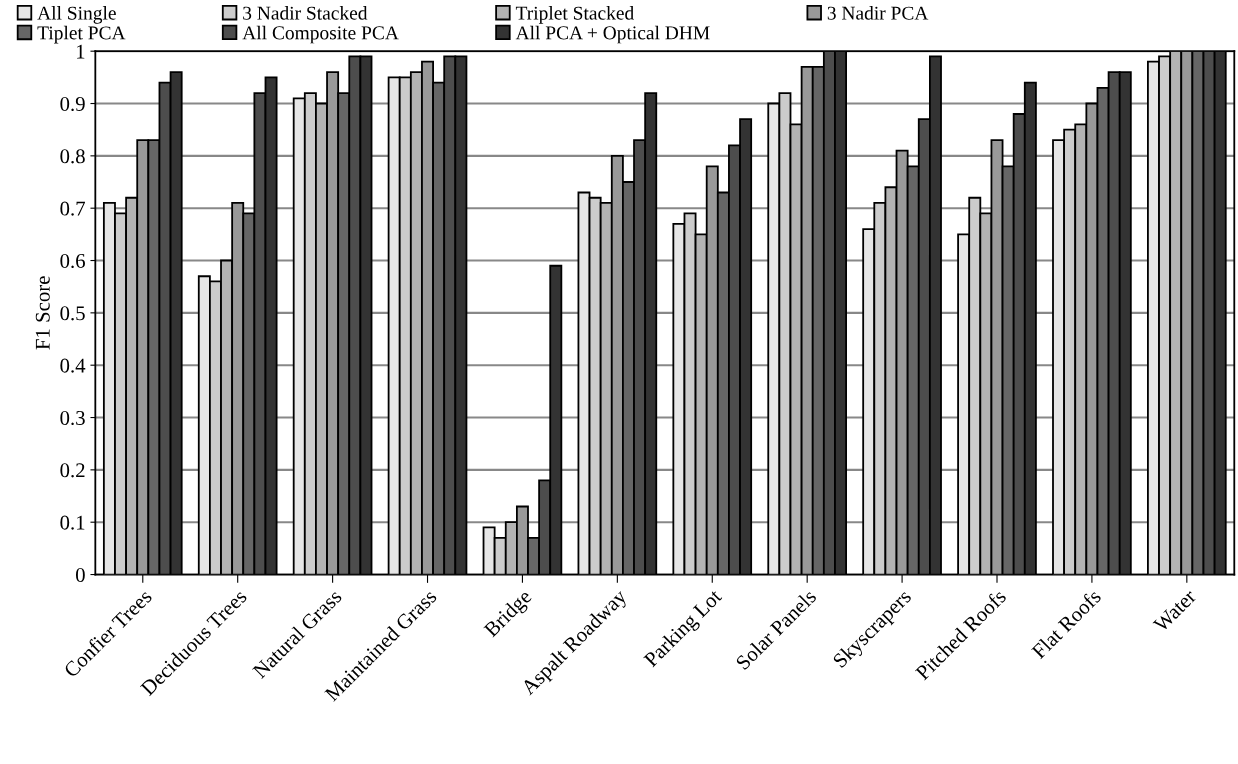  I want to click on legend-label: 3 Nadir PCA, so click(878, 13).